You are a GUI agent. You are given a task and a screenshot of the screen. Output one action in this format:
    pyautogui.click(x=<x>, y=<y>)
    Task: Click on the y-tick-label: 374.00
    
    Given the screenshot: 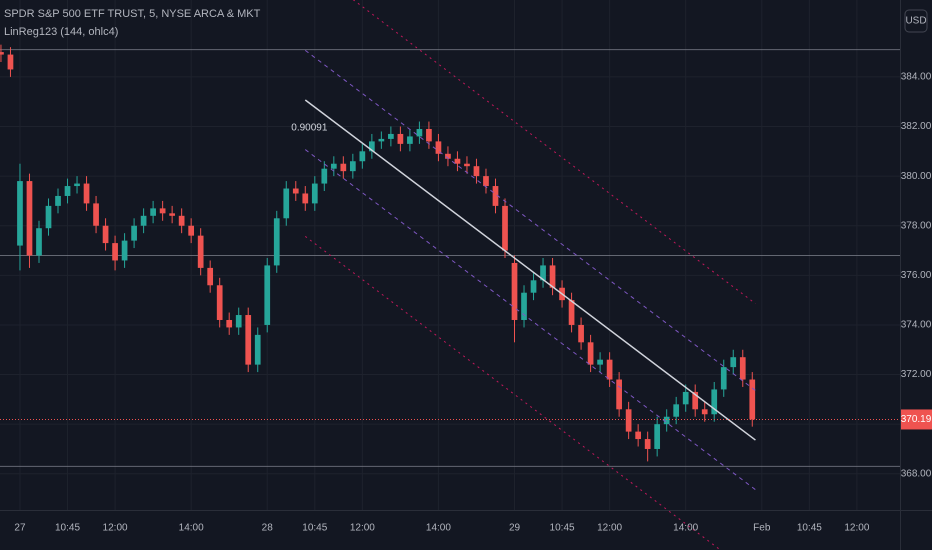 What is the action you would take?
    pyautogui.click(x=916, y=325)
    